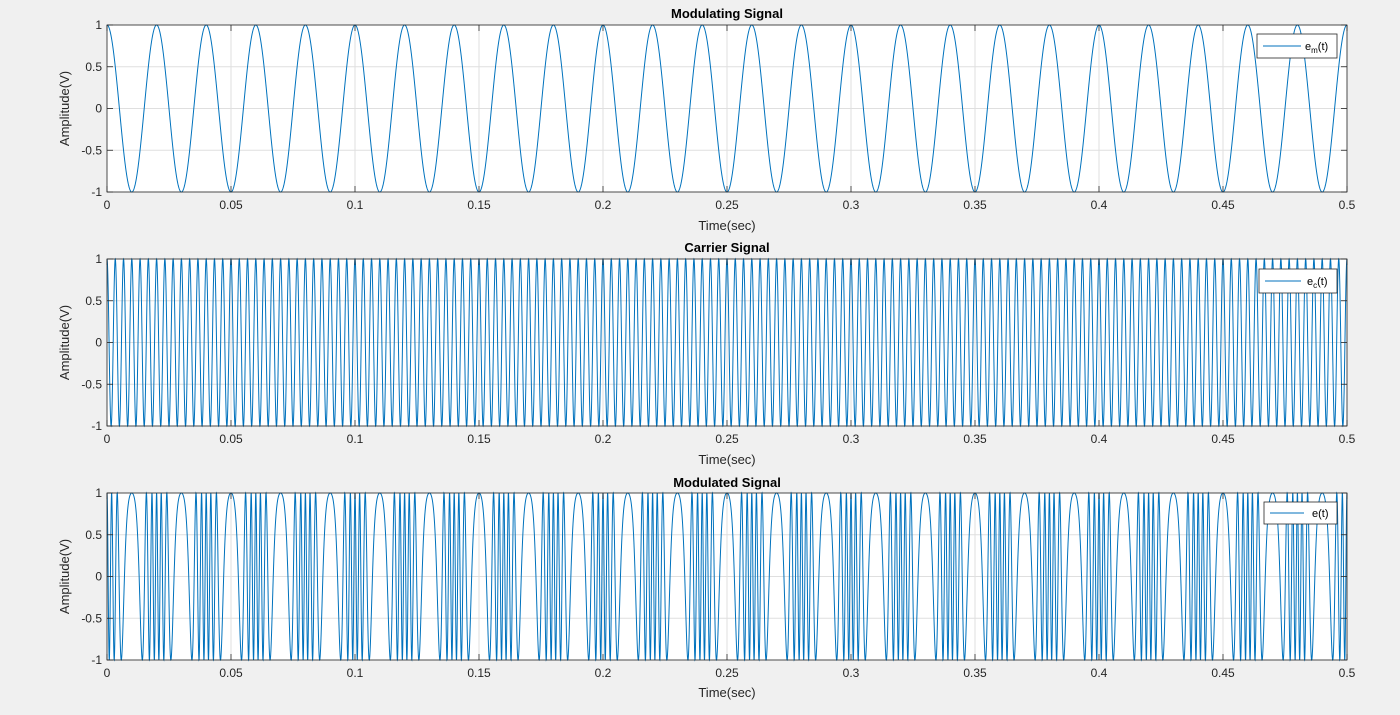  I want to click on plot-title: Carrier Signal, so click(726, 247).